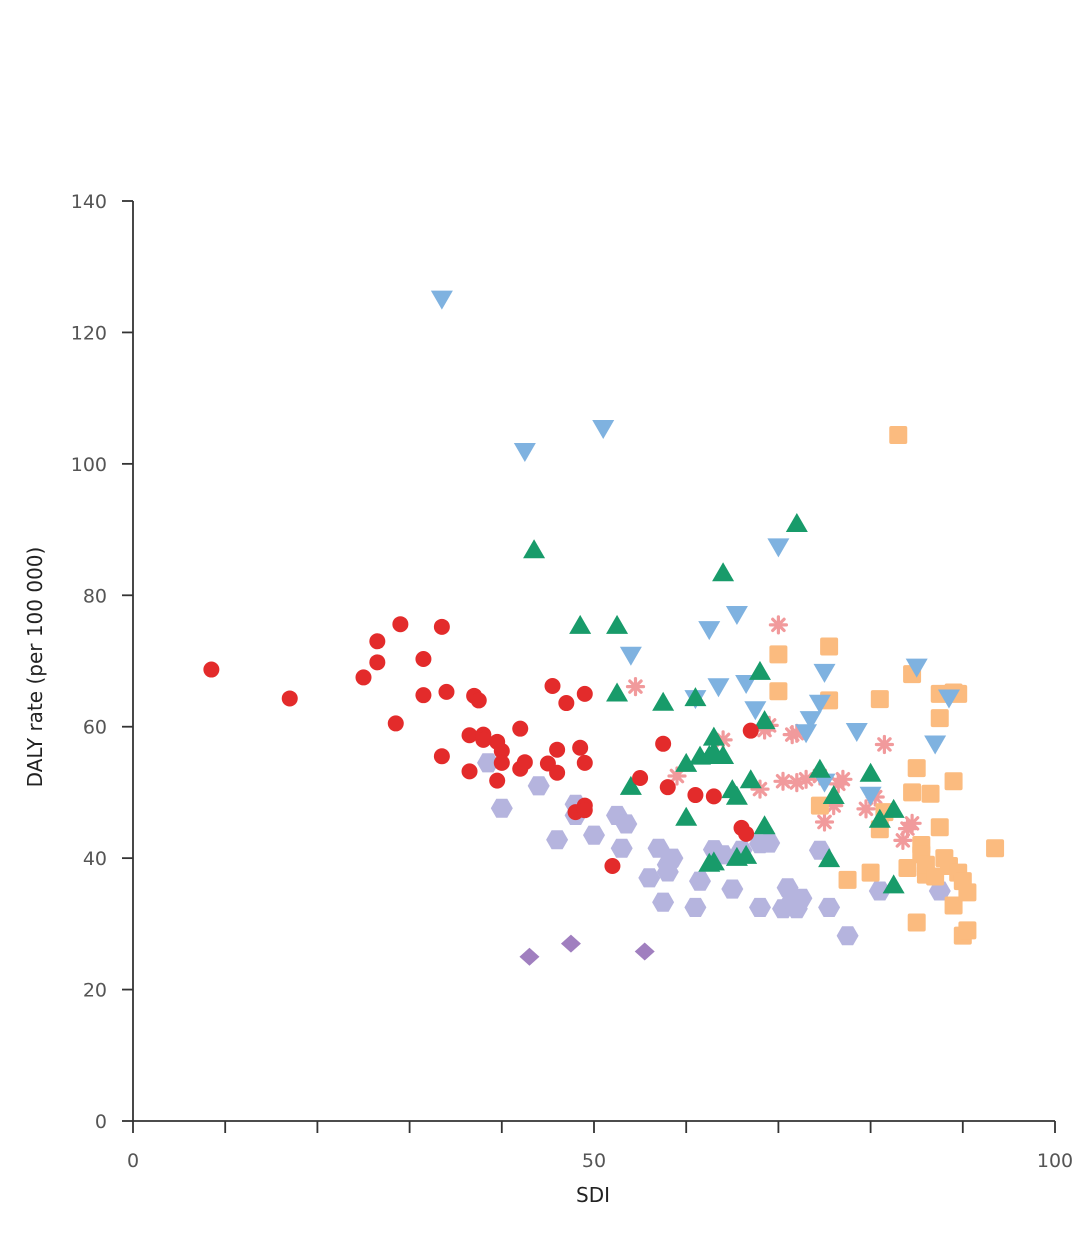  What do you see at coordinates (35, 667) in the screenshot?
I see `y-axis-title: DALY rate (per 100 000)` at bounding box center [35, 667].